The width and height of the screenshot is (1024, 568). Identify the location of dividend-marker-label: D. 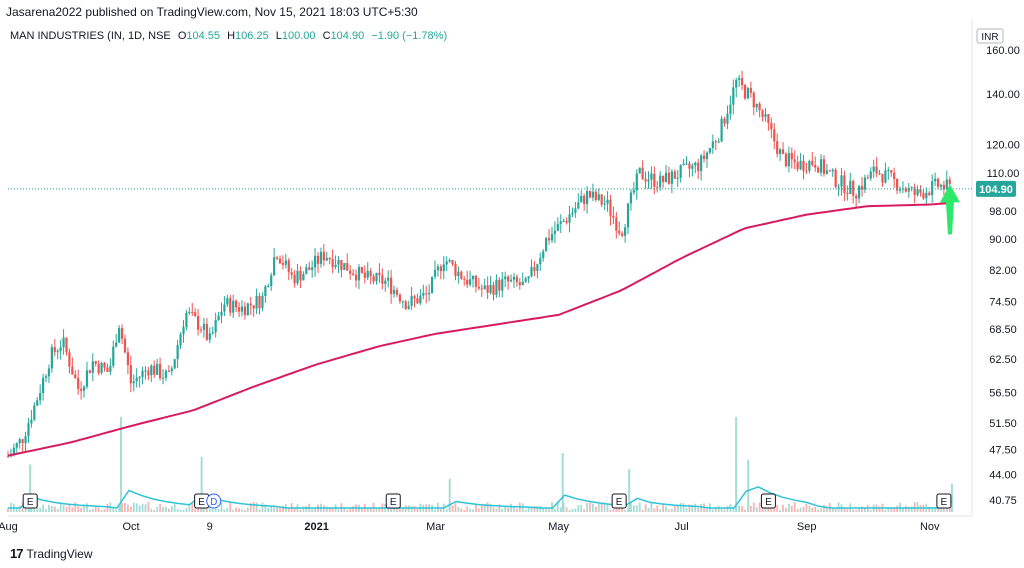
(213, 502).